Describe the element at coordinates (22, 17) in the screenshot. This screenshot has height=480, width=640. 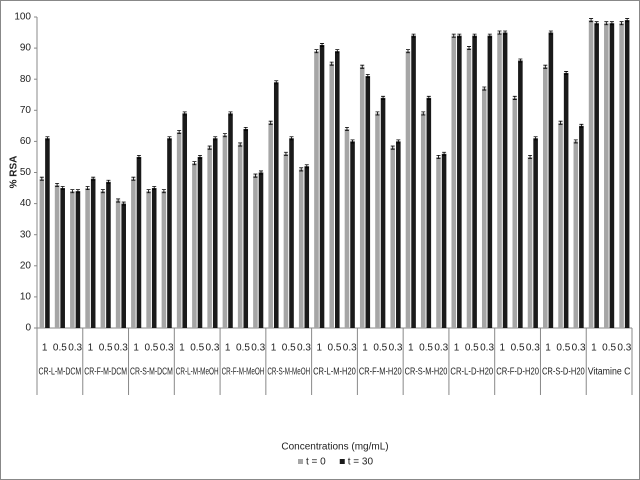
I see `y-tick-label: 100` at that location.